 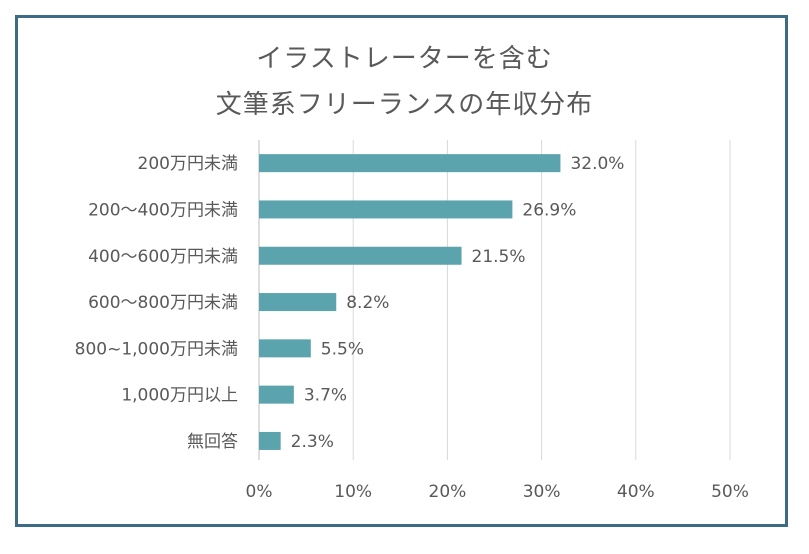 I want to click on category-label: 200万円未満, so click(x=188, y=164).